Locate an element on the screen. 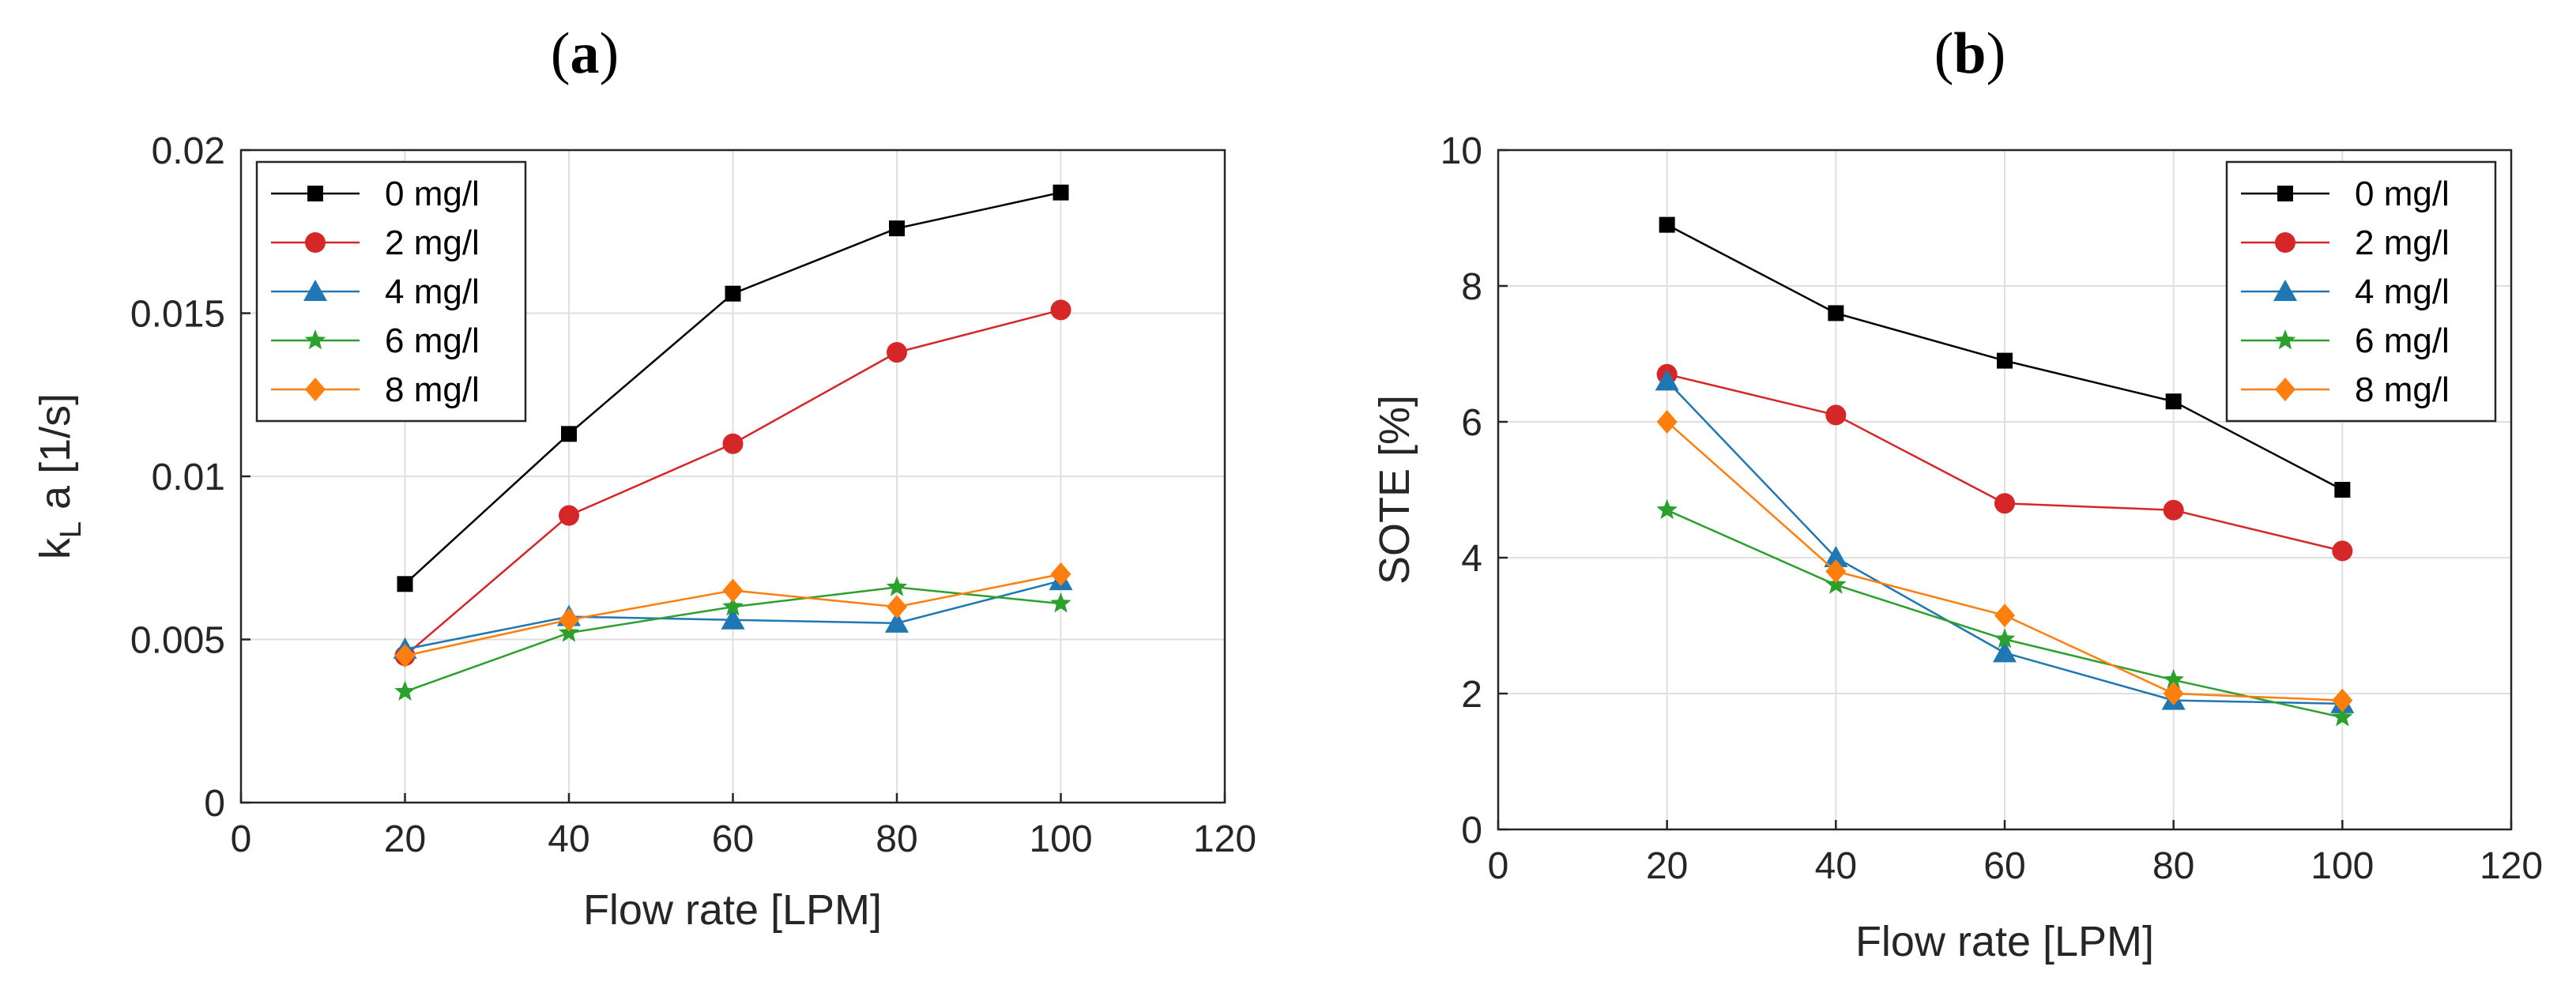 The height and width of the screenshot is (989, 2576). chart-kla-x-tick-label: 0 is located at coordinates (241, 839).